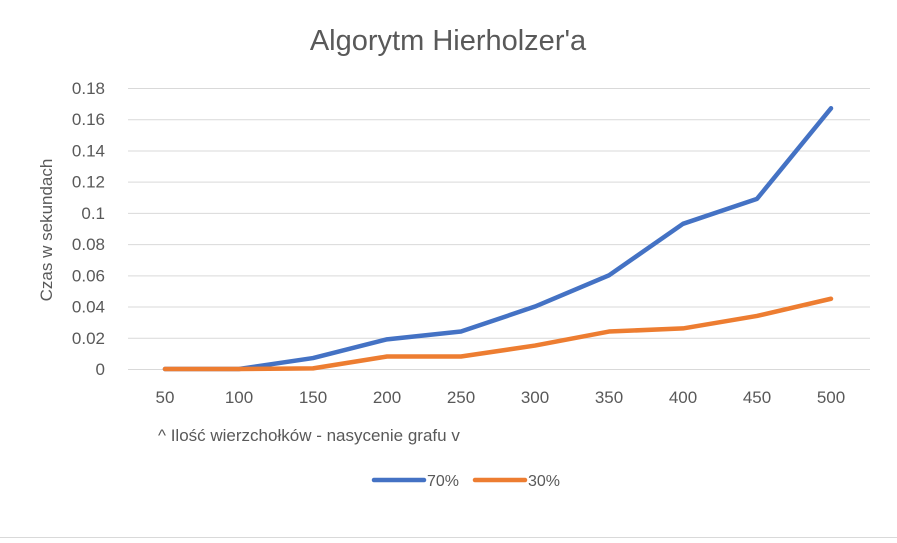 Image resolution: width=897 pixels, height=543 pixels. I want to click on x-tick-label: 450, so click(757, 397).